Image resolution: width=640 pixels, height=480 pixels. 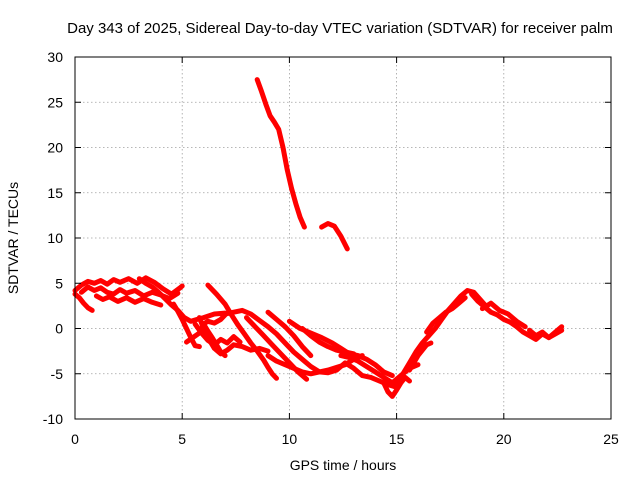 I want to click on x-tick-label: 10, so click(x=290, y=439).